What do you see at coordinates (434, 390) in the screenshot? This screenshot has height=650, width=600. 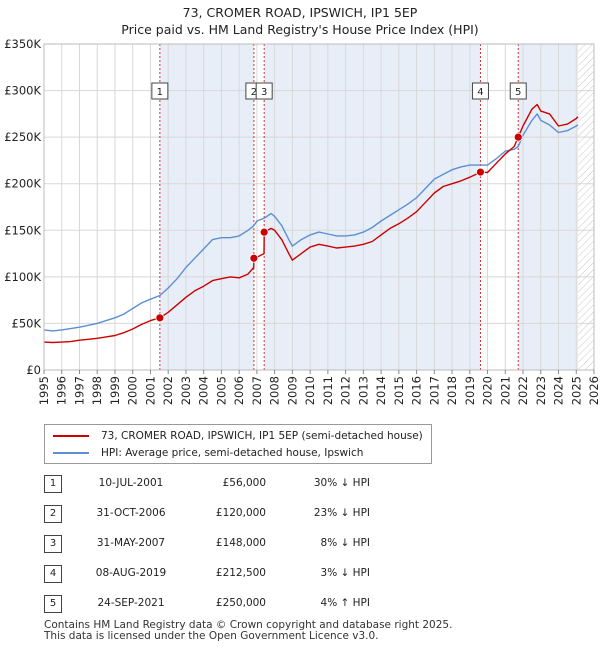 I see `x-tick-label: 2017` at bounding box center [434, 390].